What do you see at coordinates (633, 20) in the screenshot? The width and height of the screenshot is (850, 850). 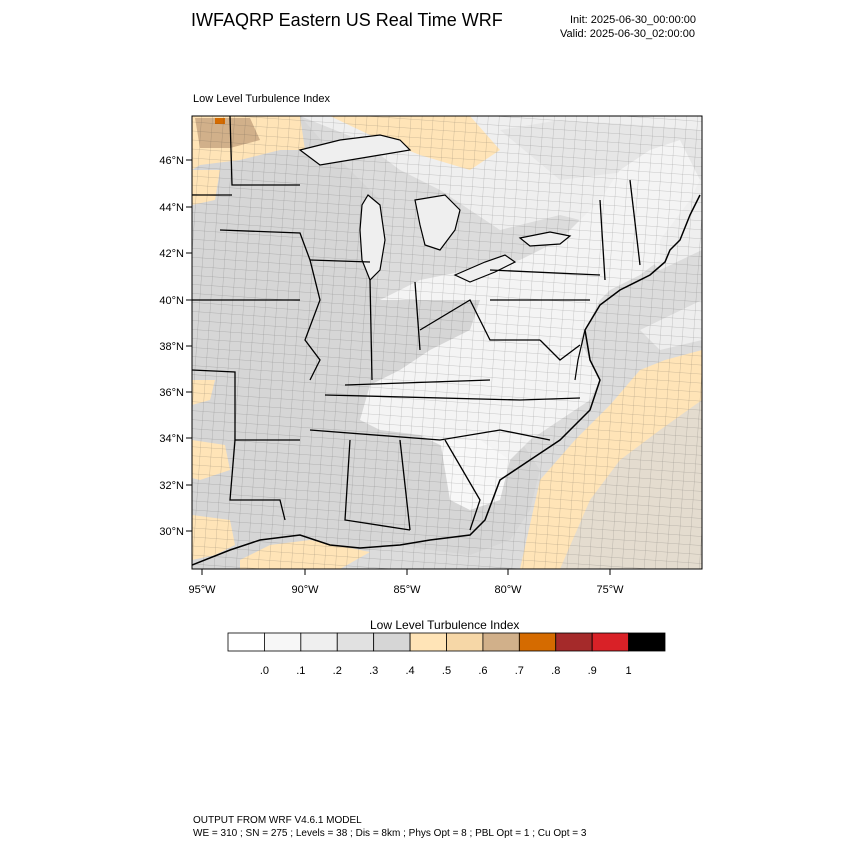 I see `init-time: Init: 2025-06-30_00:00:00` at bounding box center [633, 20].